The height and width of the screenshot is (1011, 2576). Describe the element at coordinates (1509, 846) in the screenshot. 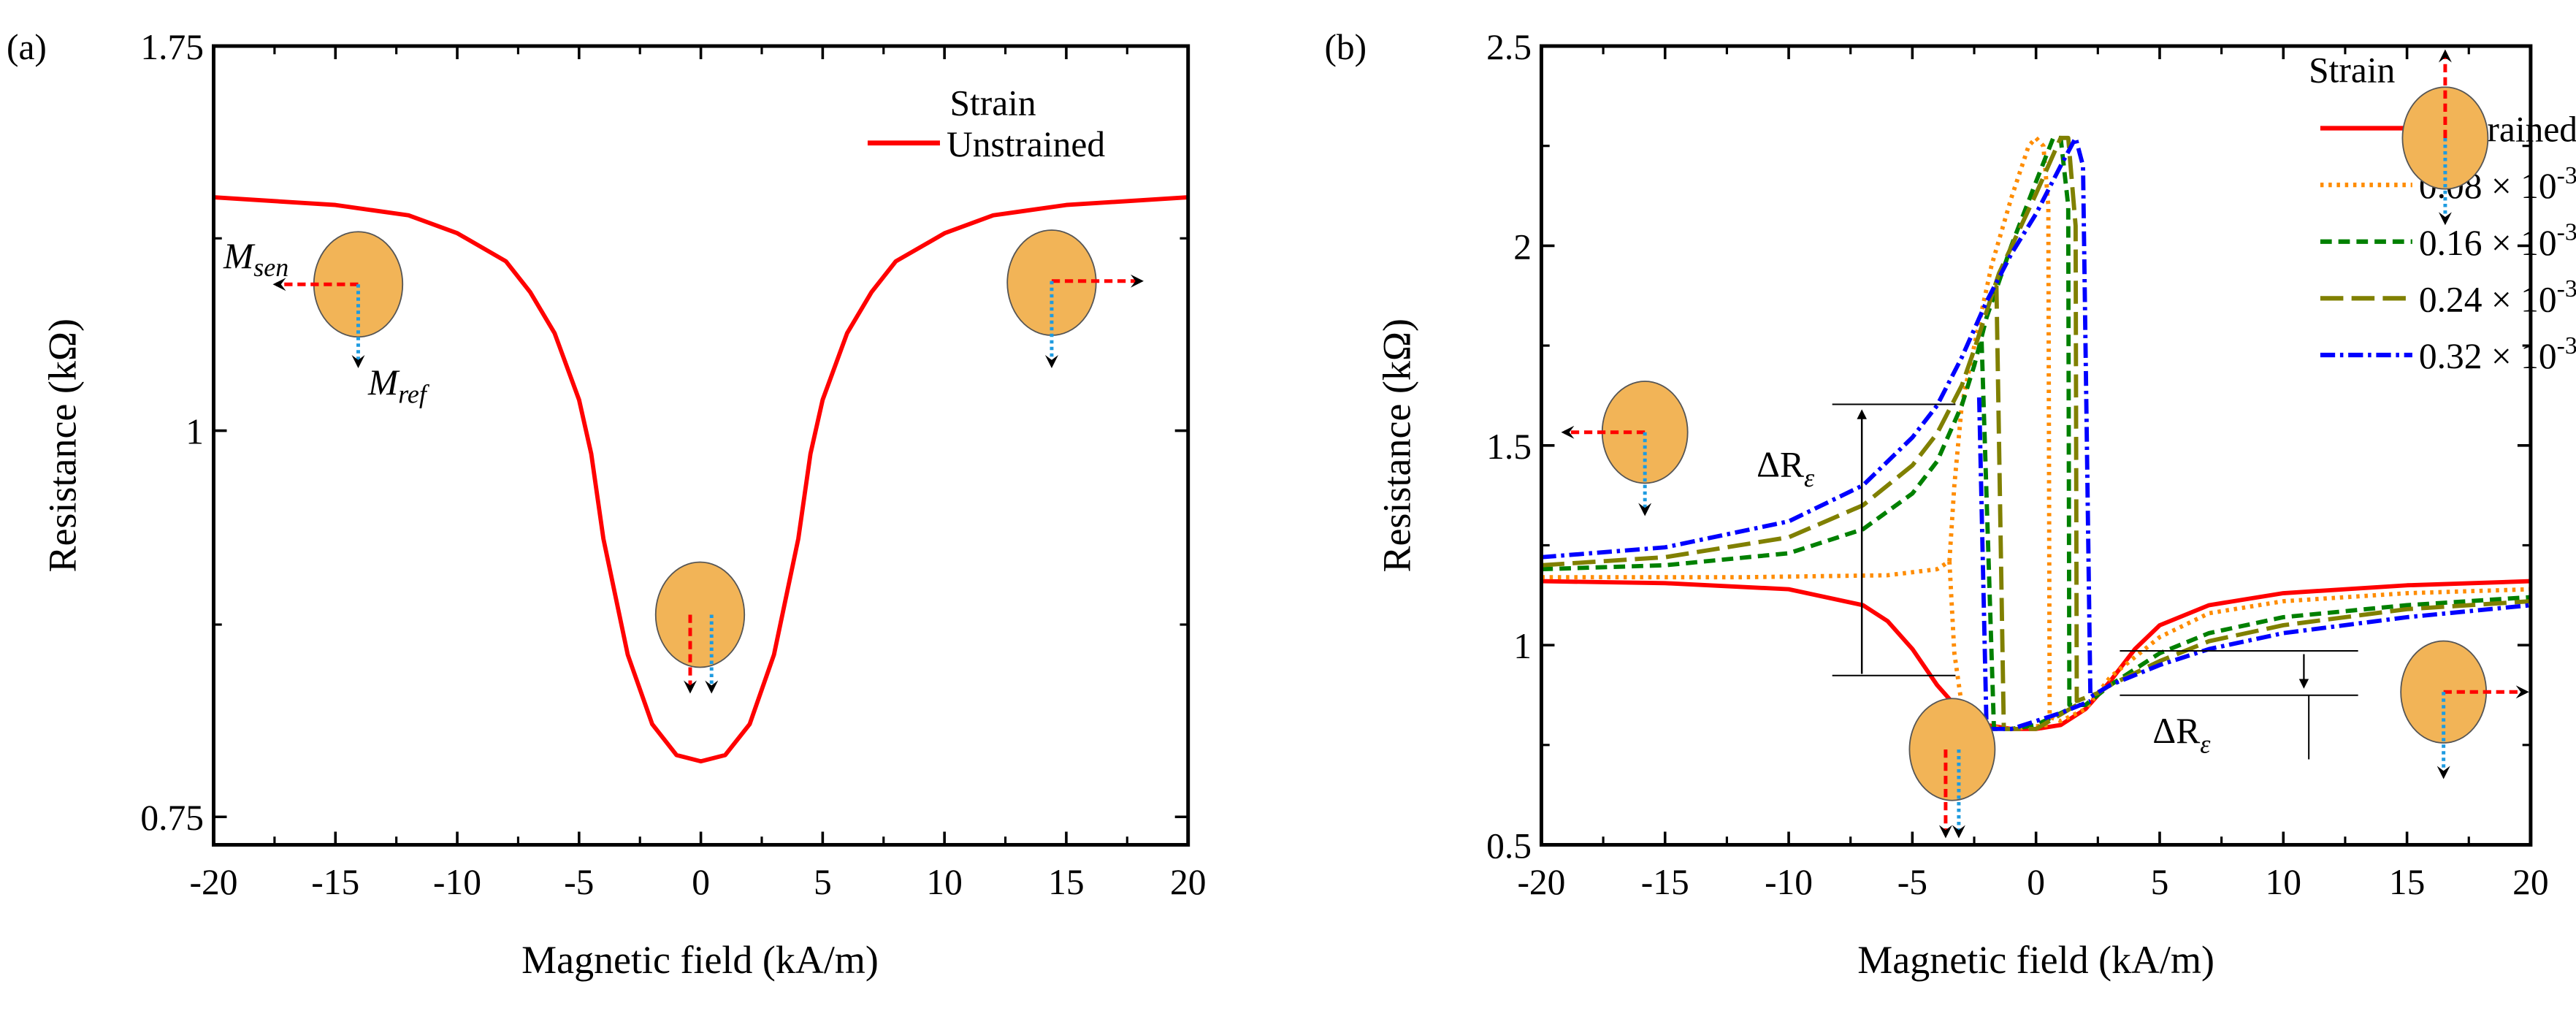

I see `y-tick-label: 0.5` at that location.